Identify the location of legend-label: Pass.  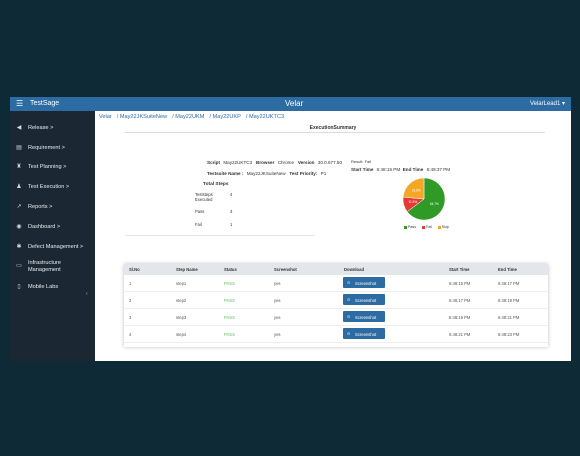
(412, 227).